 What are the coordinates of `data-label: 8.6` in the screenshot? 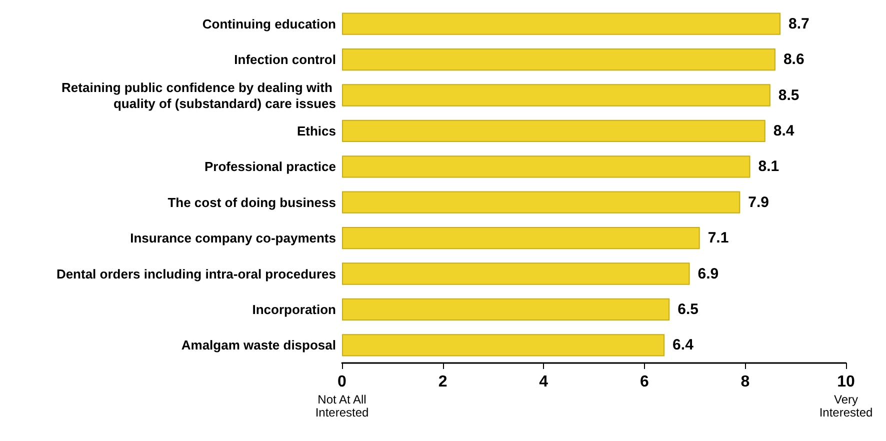 It's located at (793, 59).